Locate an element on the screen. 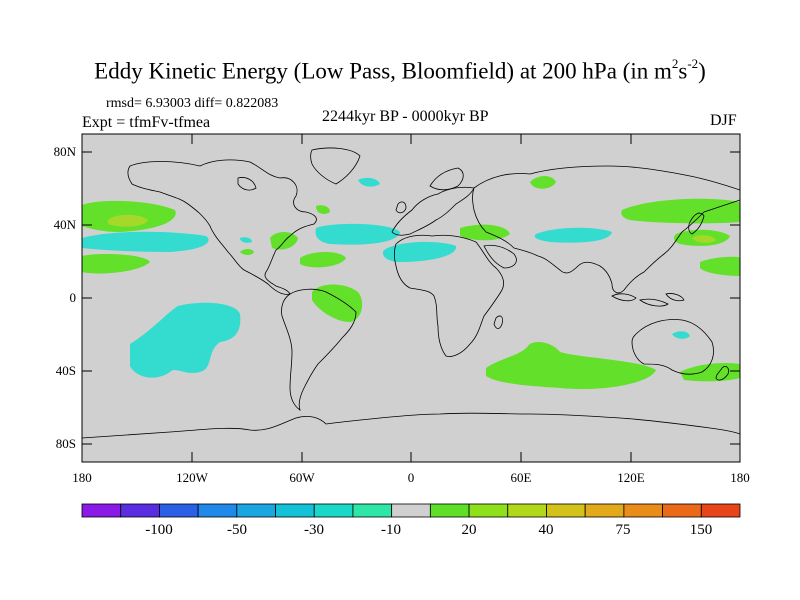  coastline-indonesia is located at coordinates (648, 300).